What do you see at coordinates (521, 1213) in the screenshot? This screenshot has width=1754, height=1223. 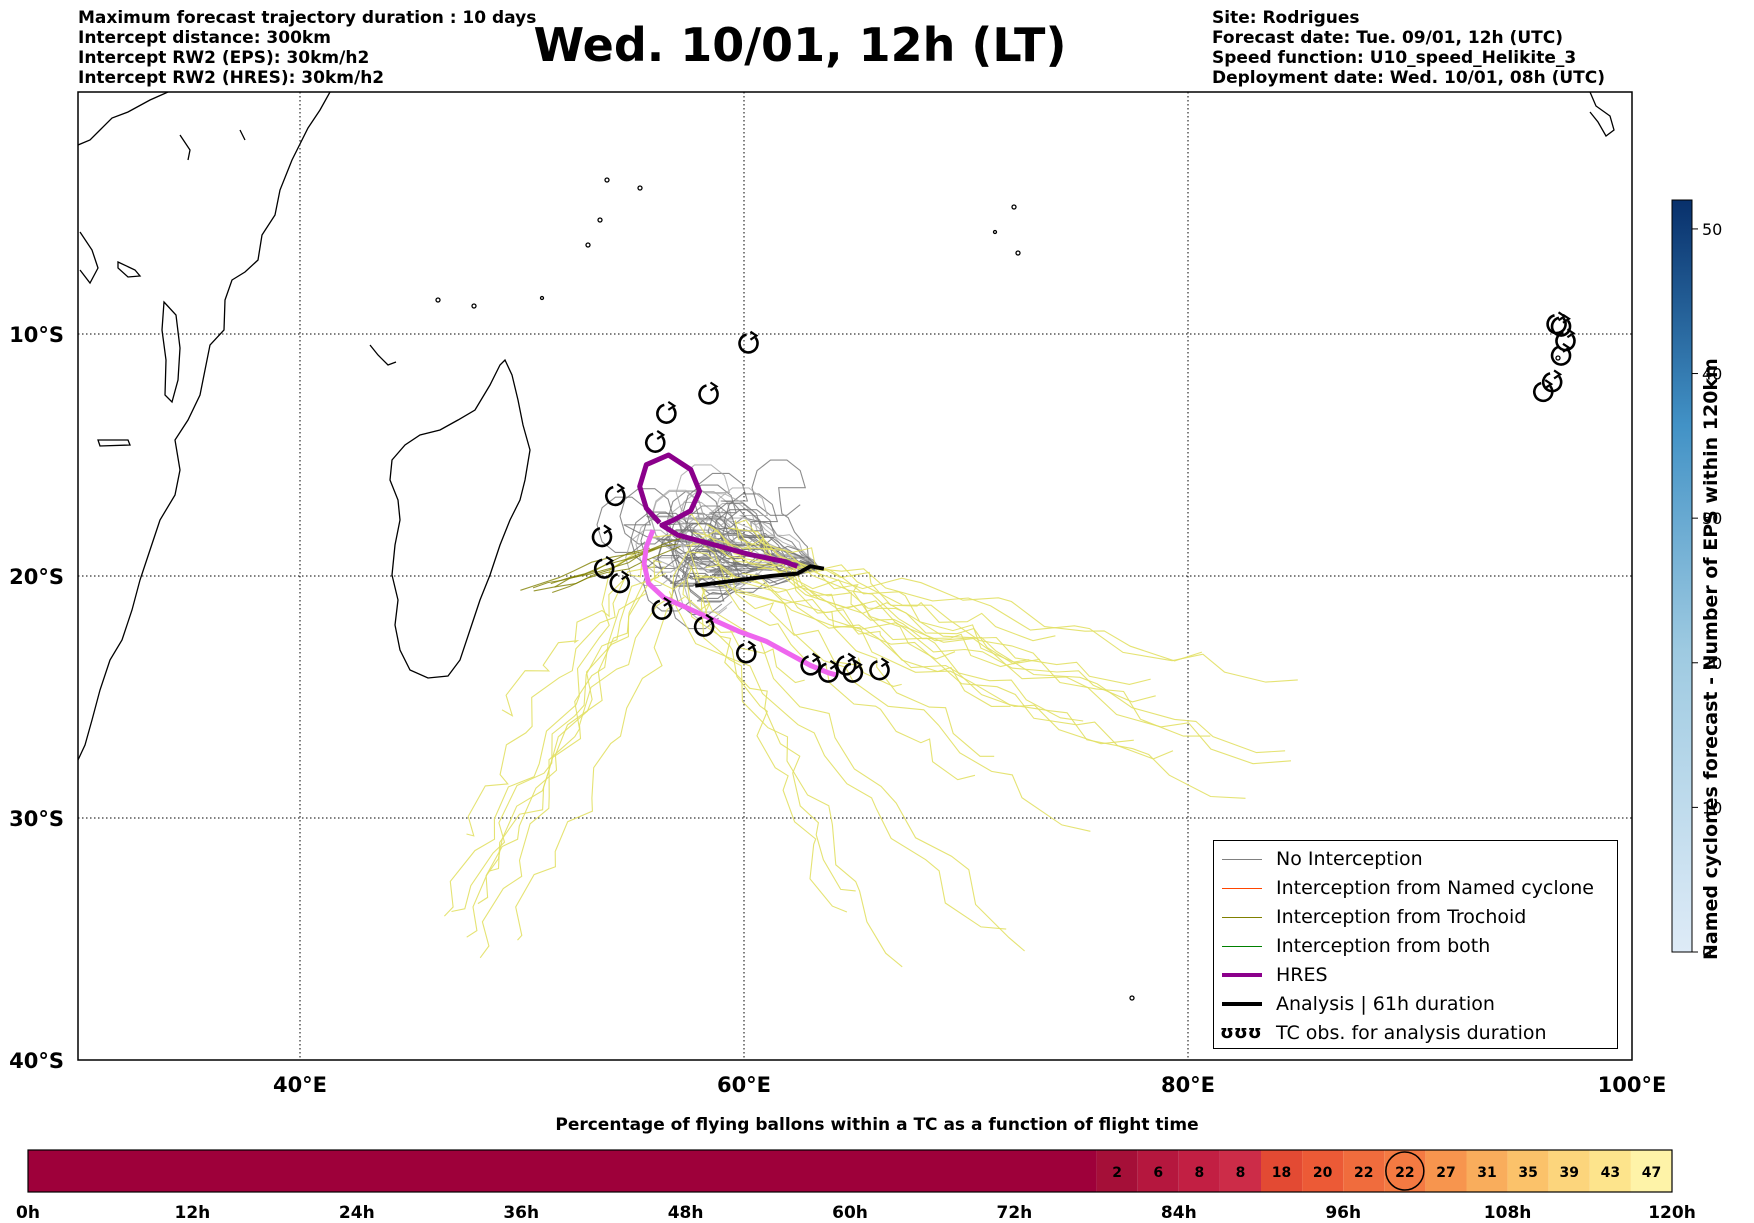 I see `percentage-bar-tick: 36h` at bounding box center [521, 1213].